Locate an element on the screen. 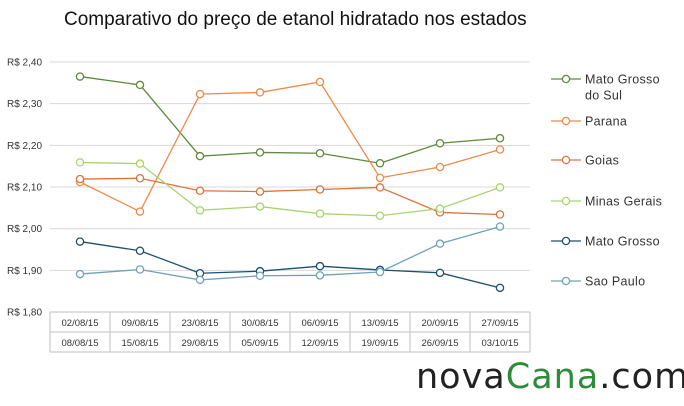 This screenshot has height=406, width=684. y-tick-label: R$ 2,30 is located at coordinates (24, 104).